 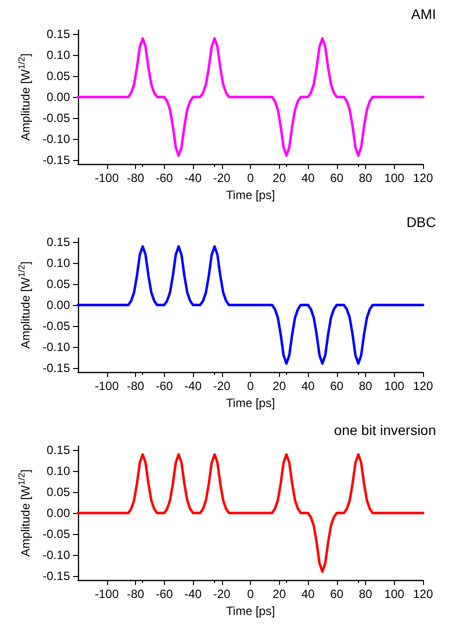 I want to click on chart-title: AMI, so click(x=423, y=14).